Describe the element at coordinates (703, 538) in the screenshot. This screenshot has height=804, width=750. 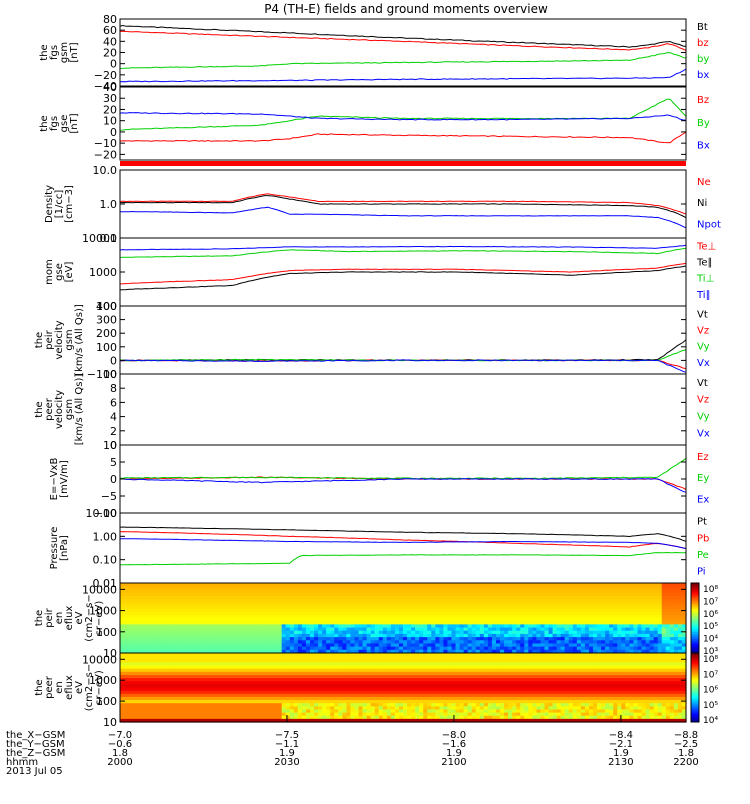
I see `legend-entry: Pb` at that location.